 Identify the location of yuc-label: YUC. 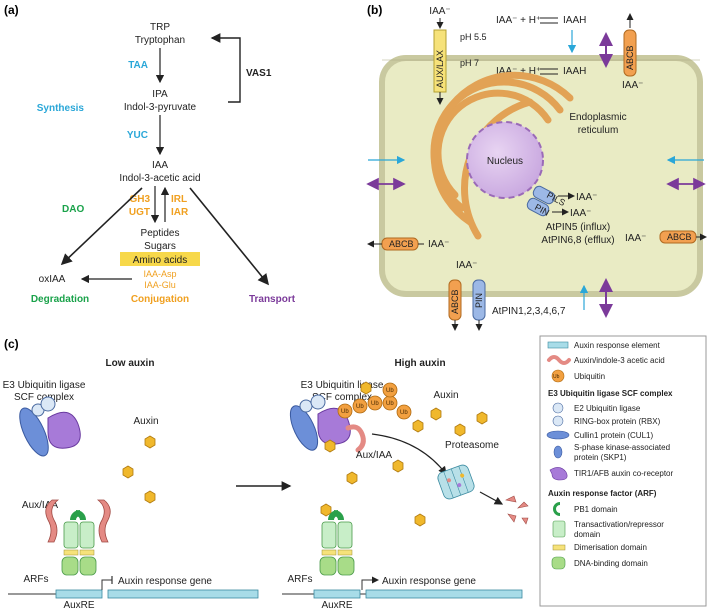
(137, 135).